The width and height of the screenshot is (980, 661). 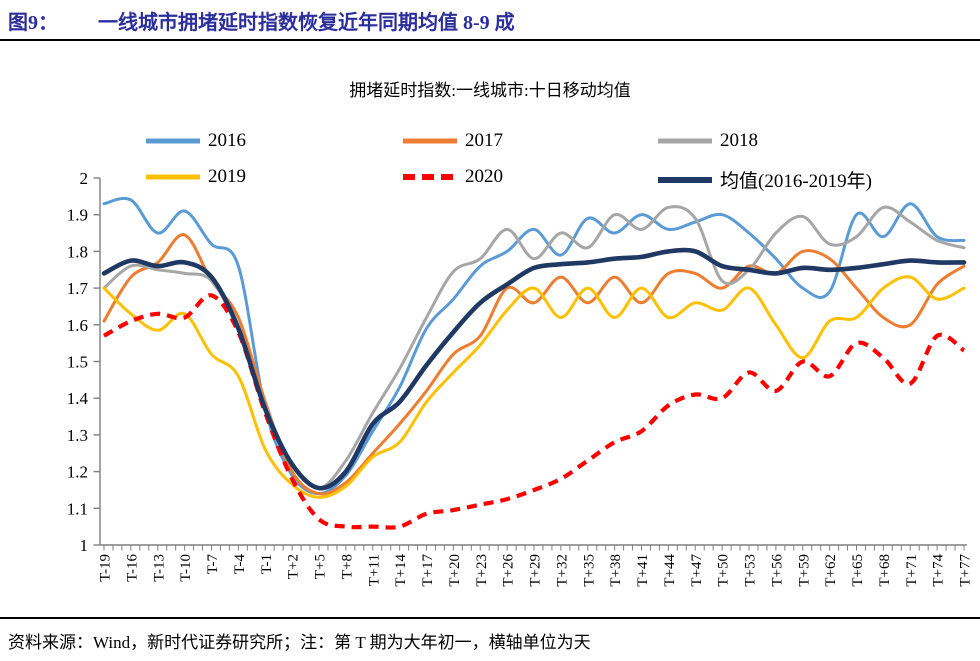 I want to click on title-divider, so click(x=490, y=40).